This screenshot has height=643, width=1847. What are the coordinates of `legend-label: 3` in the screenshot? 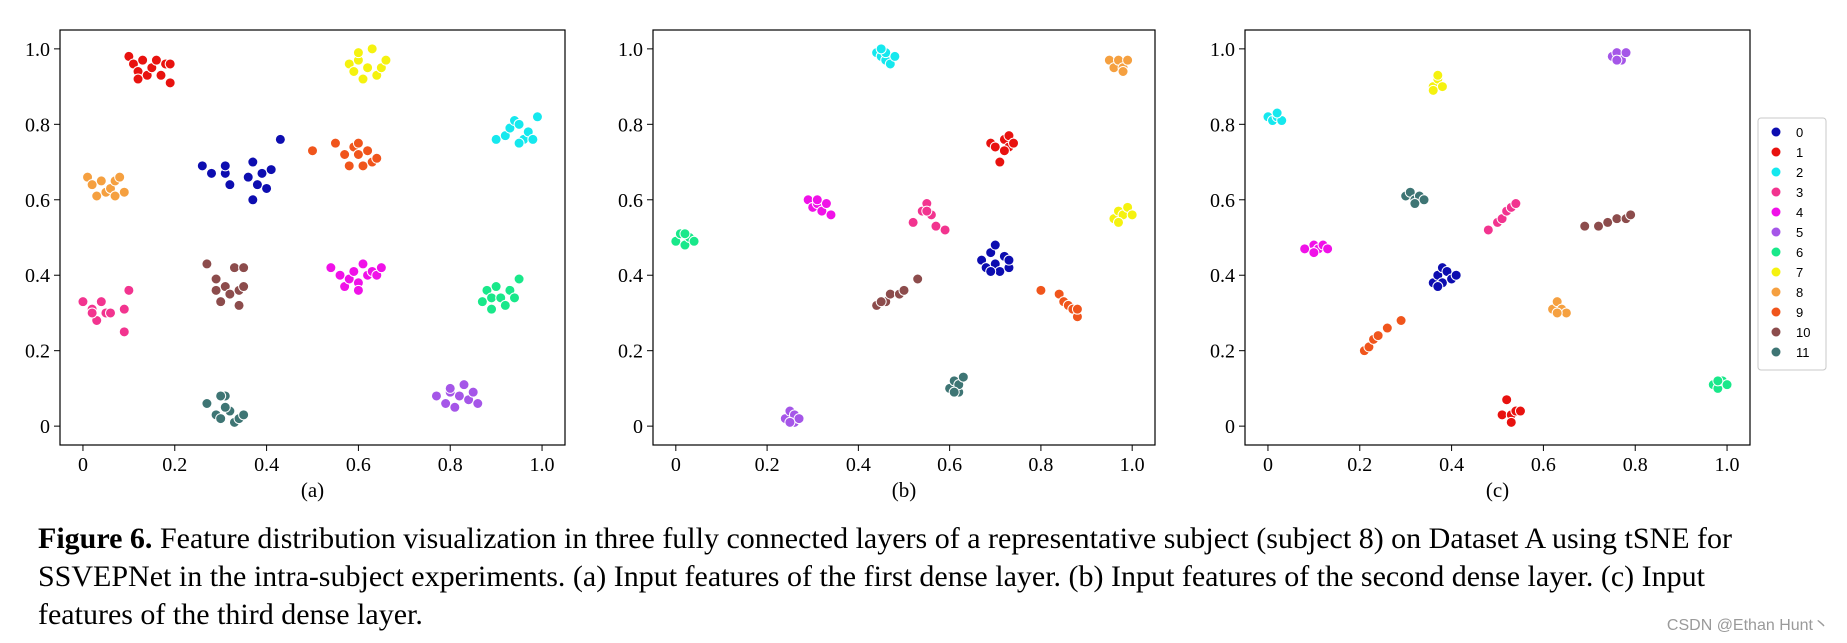 It's located at (1799, 192).